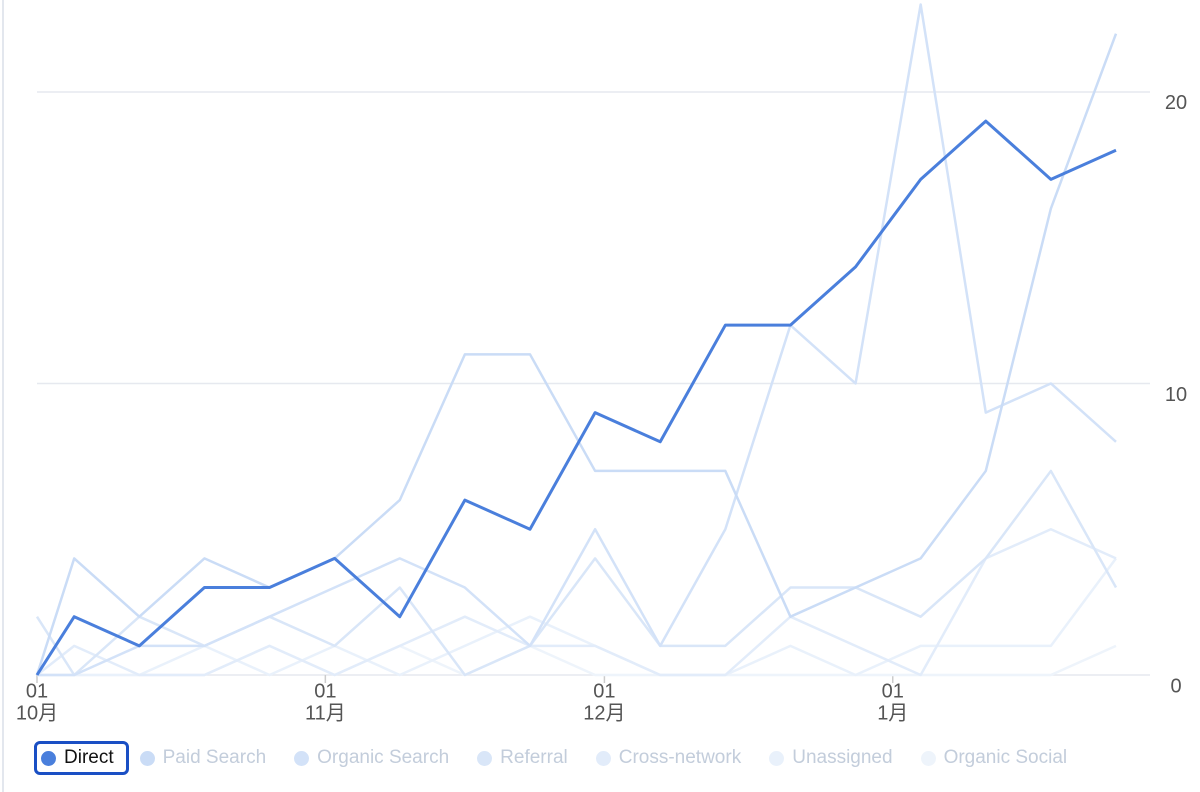 The width and height of the screenshot is (1200, 792). What do you see at coordinates (325, 713) in the screenshot?
I see `x-tick-group: 11月` at bounding box center [325, 713].